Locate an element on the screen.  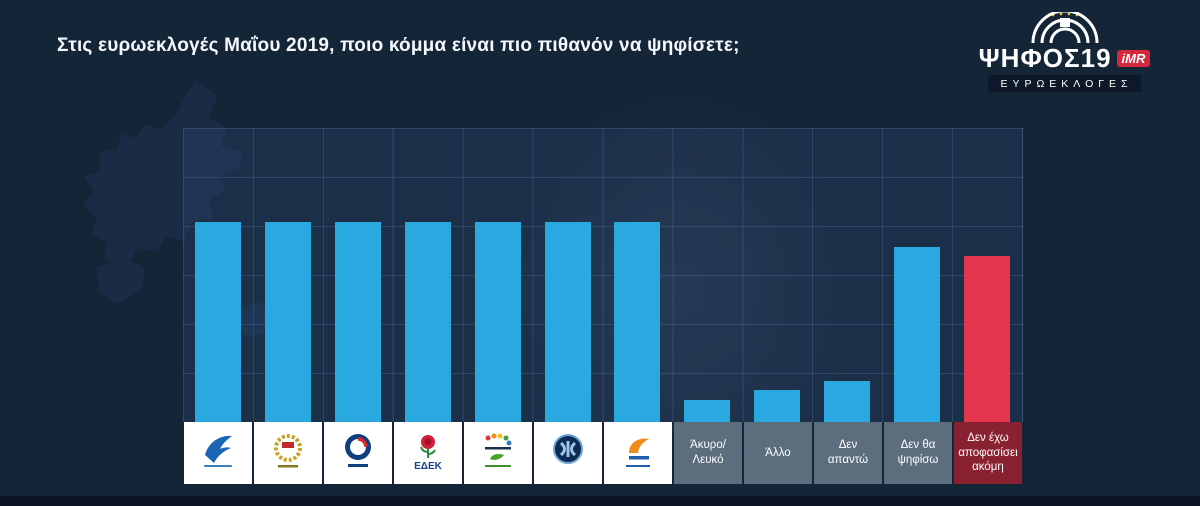
answer-label: Δεν απαντώ is located at coordinates (848, 452).